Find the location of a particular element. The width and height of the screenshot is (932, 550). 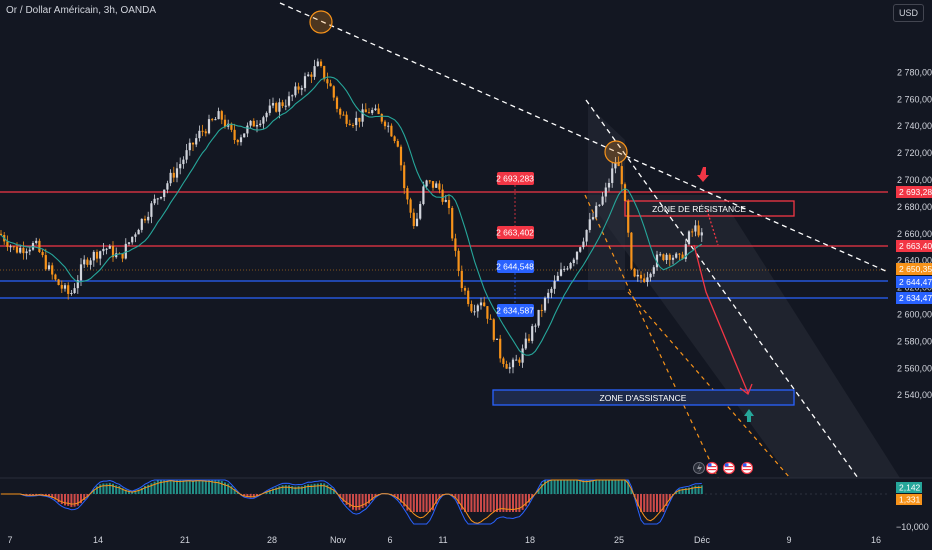

down-arrow-icon is located at coordinates (703, 174).